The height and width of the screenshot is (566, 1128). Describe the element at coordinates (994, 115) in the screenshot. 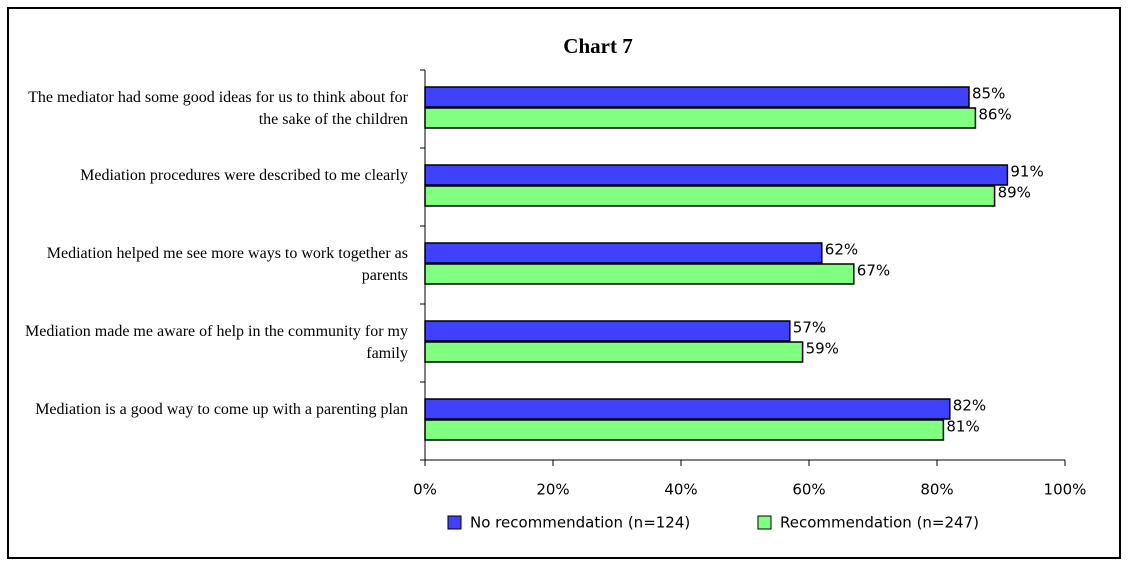

I see `value-label: 86%` at that location.